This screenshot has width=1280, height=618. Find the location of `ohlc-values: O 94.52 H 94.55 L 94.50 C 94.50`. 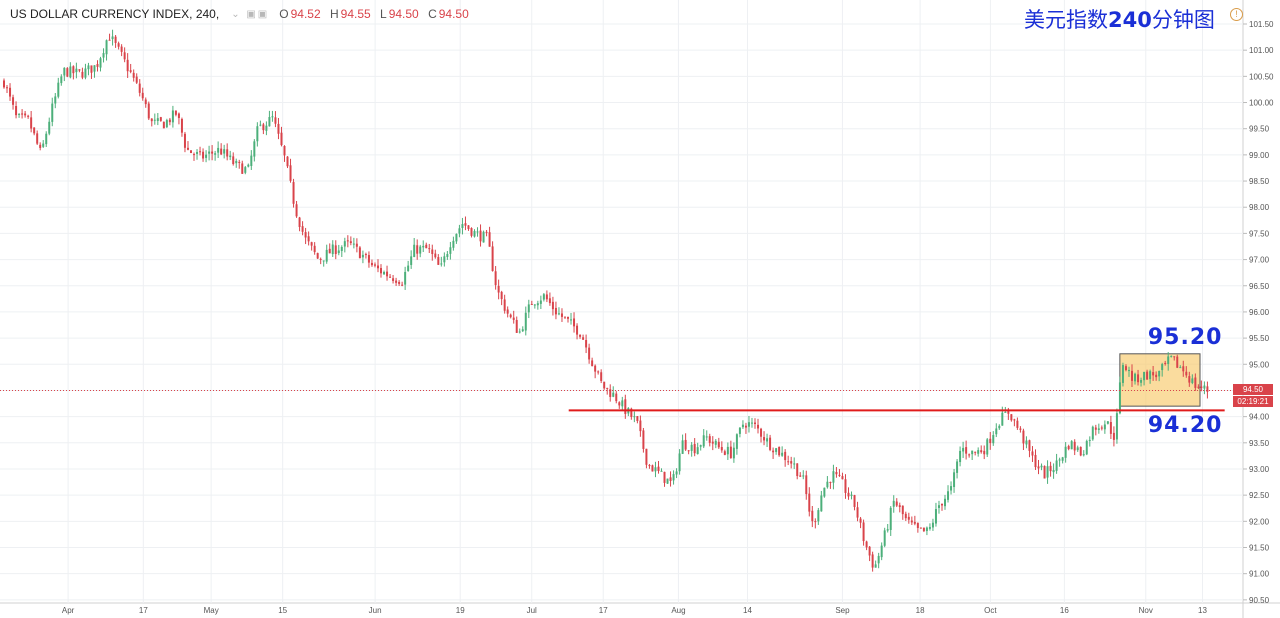

ohlc-values: O 94.52 H 94.55 L 94.50 C 94.50 is located at coordinates (375, 14).